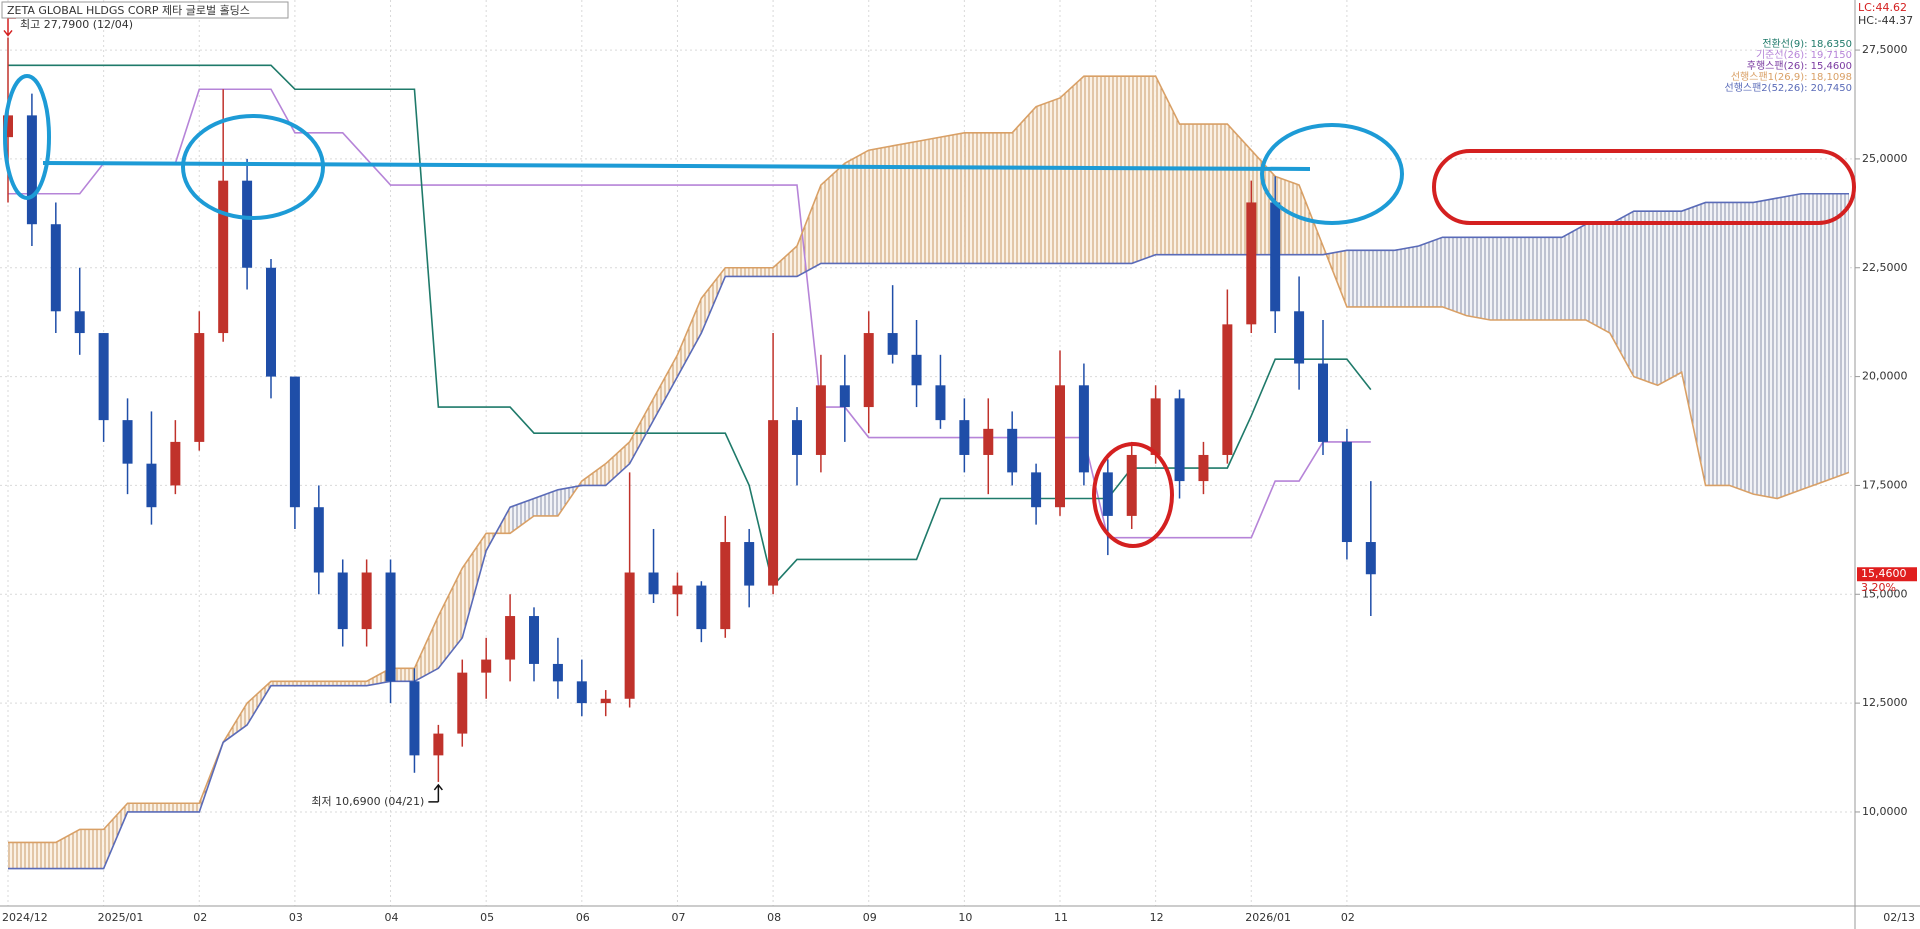 The width and height of the screenshot is (1920, 929). What do you see at coordinates (1061, 917) in the screenshot?
I see `x-tick-label: 11` at bounding box center [1061, 917].